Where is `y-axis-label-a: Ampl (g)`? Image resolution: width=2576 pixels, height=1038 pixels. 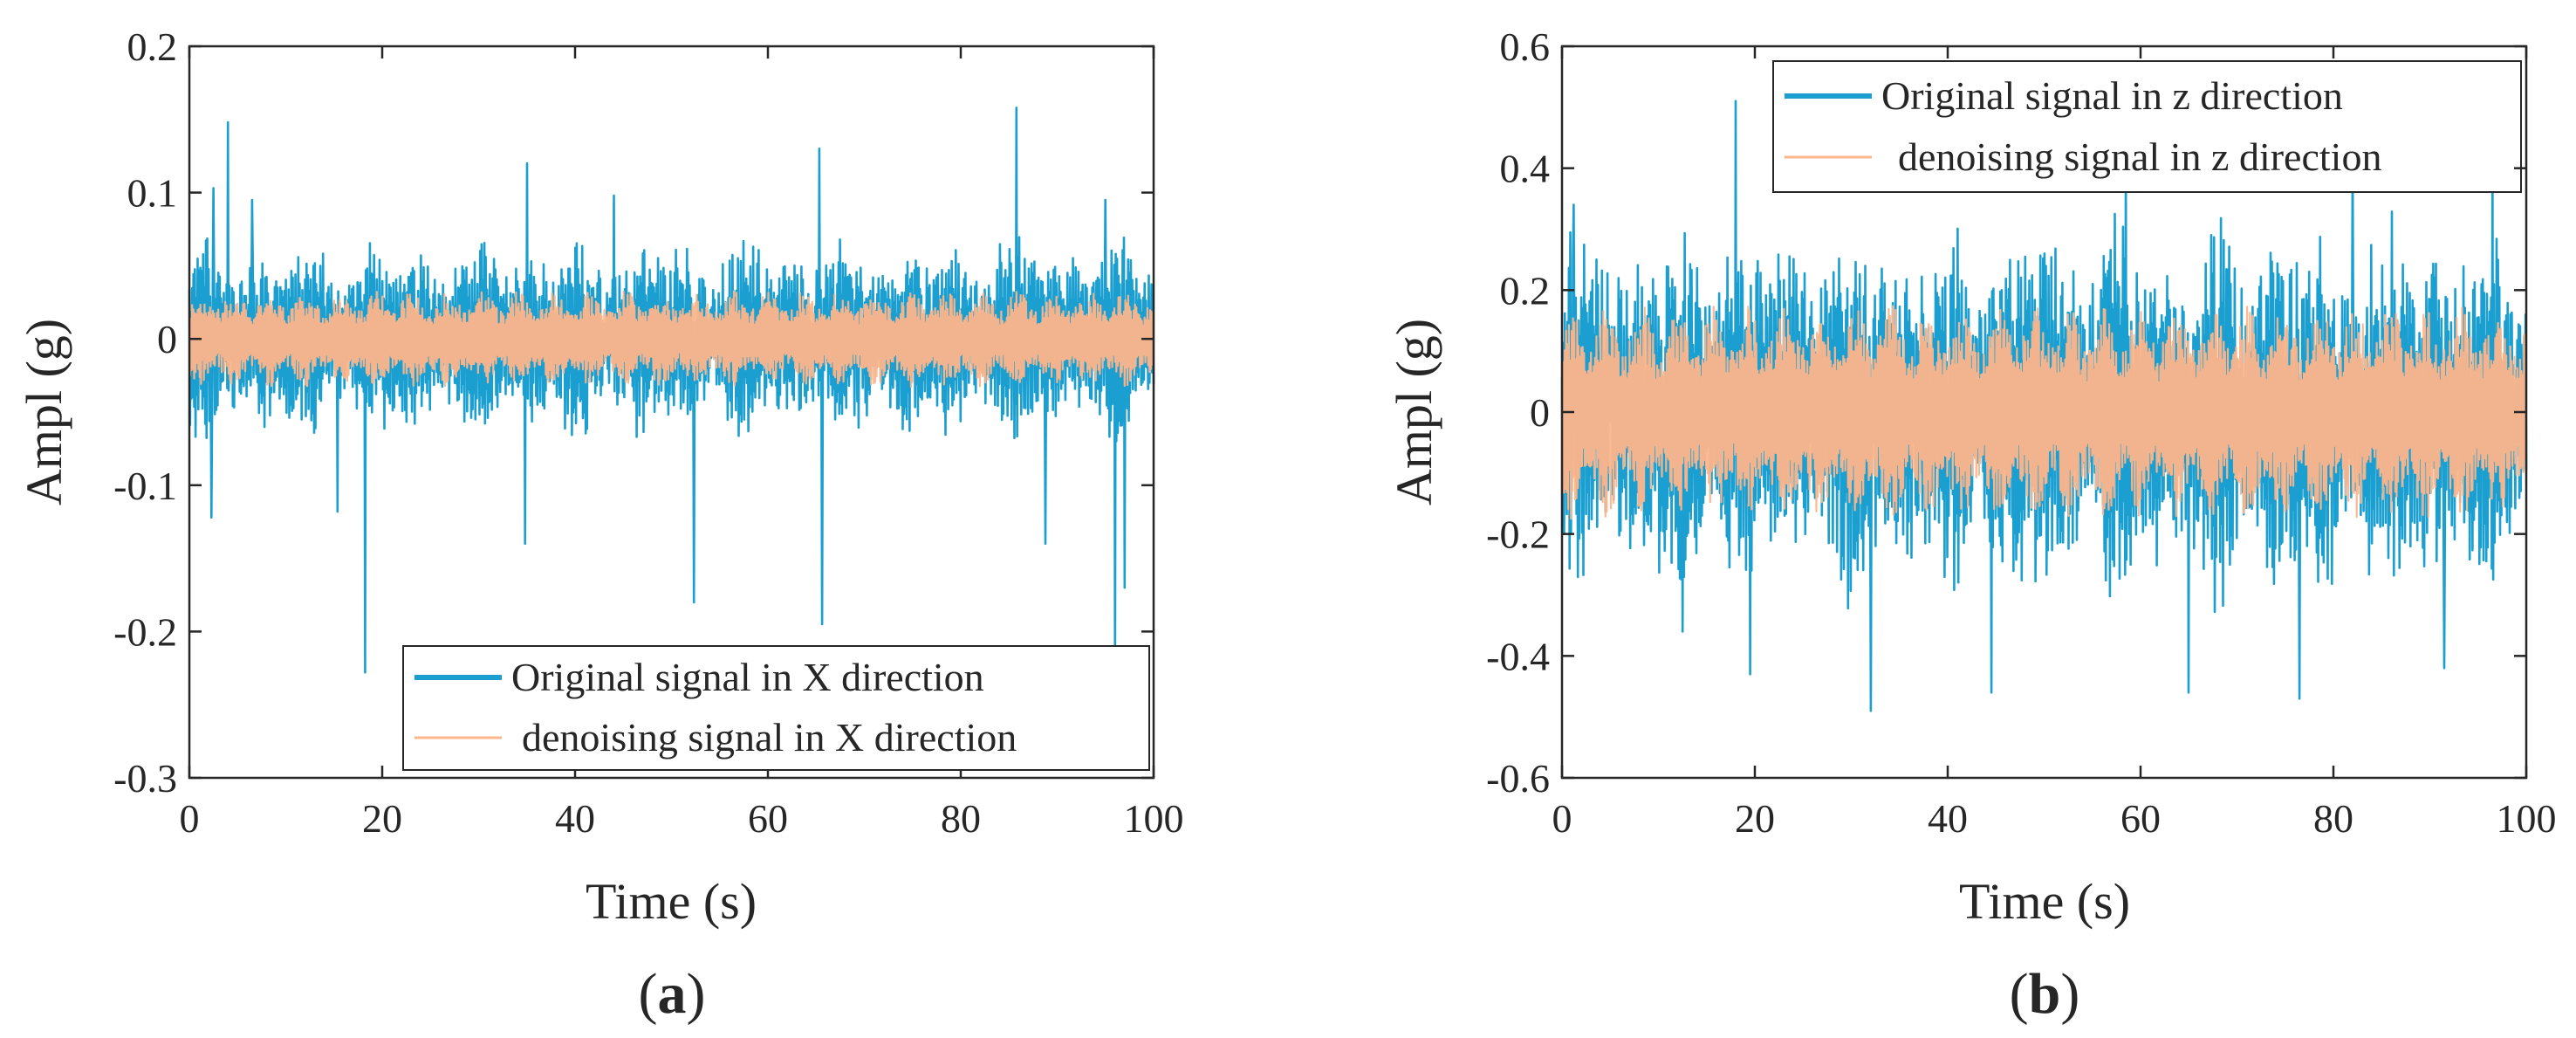 y-axis-label-a: Ampl (g) is located at coordinates (44, 412).